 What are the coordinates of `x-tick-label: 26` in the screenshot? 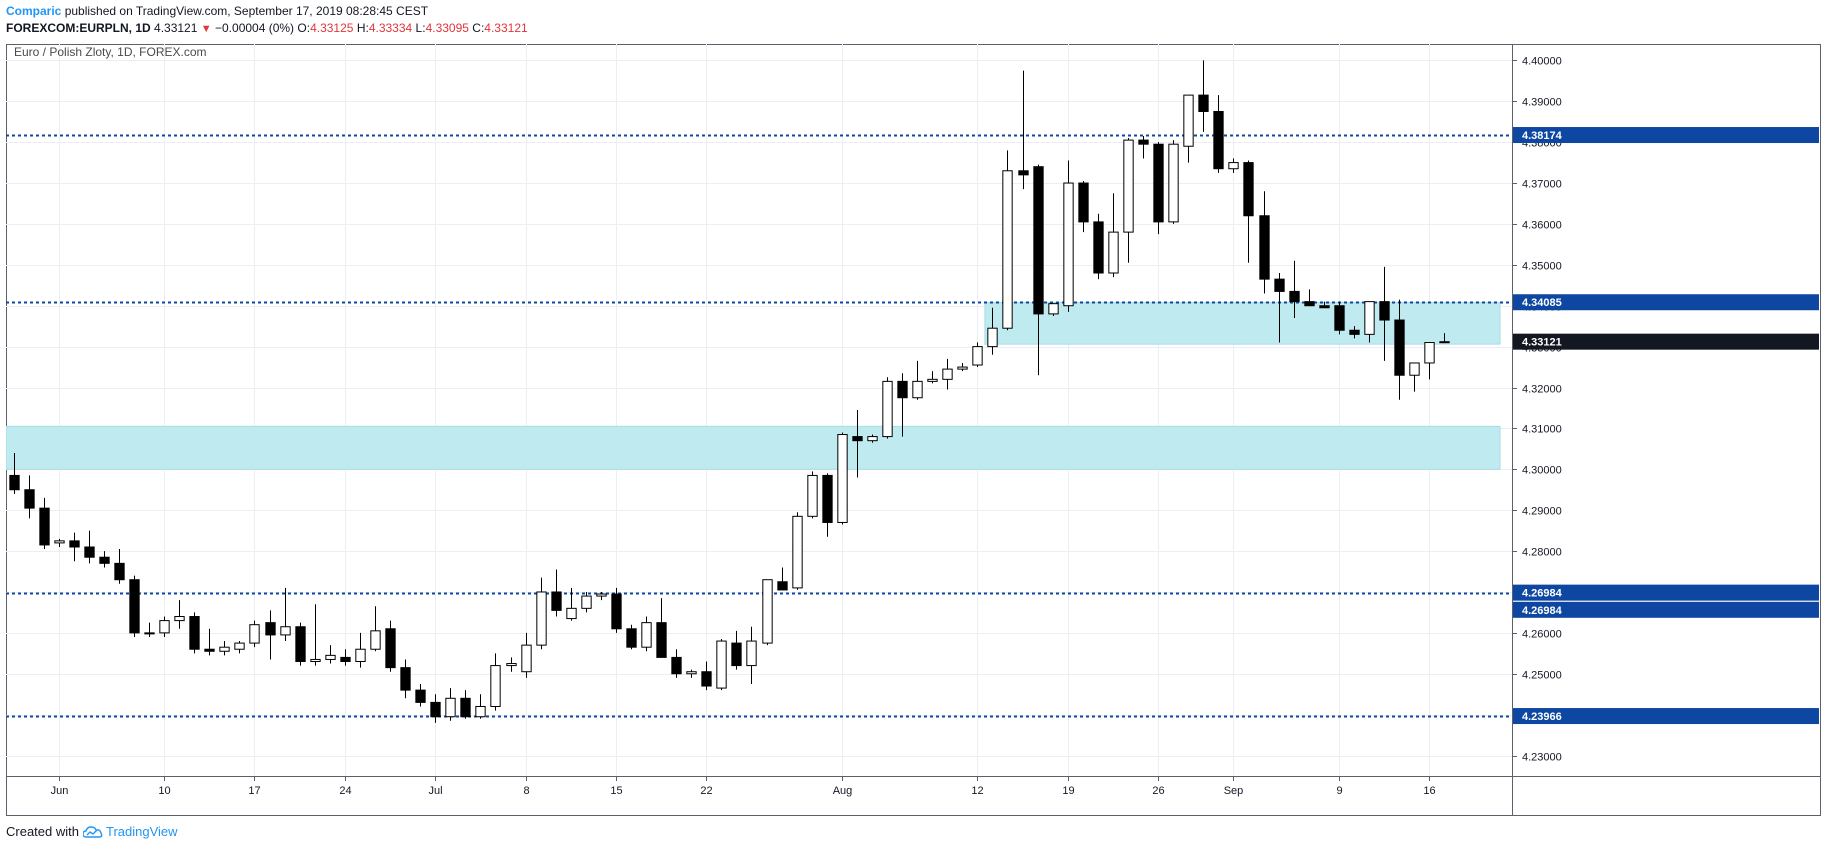 It's located at (1158, 791).